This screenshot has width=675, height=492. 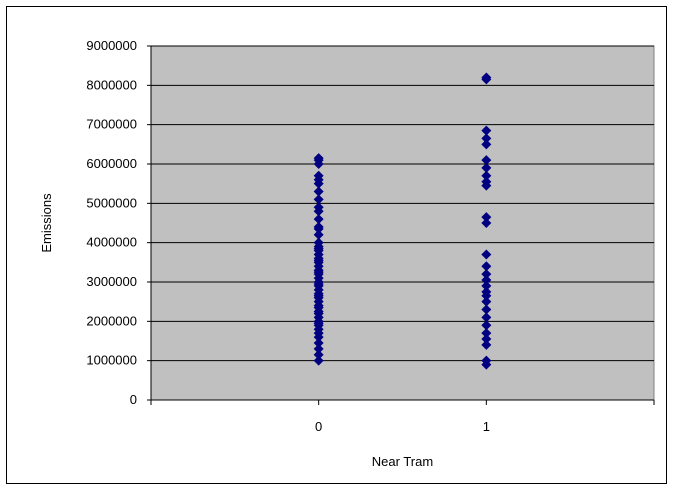 What do you see at coordinates (111, 242) in the screenshot?
I see `y-tick-label: 4000000` at bounding box center [111, 242].